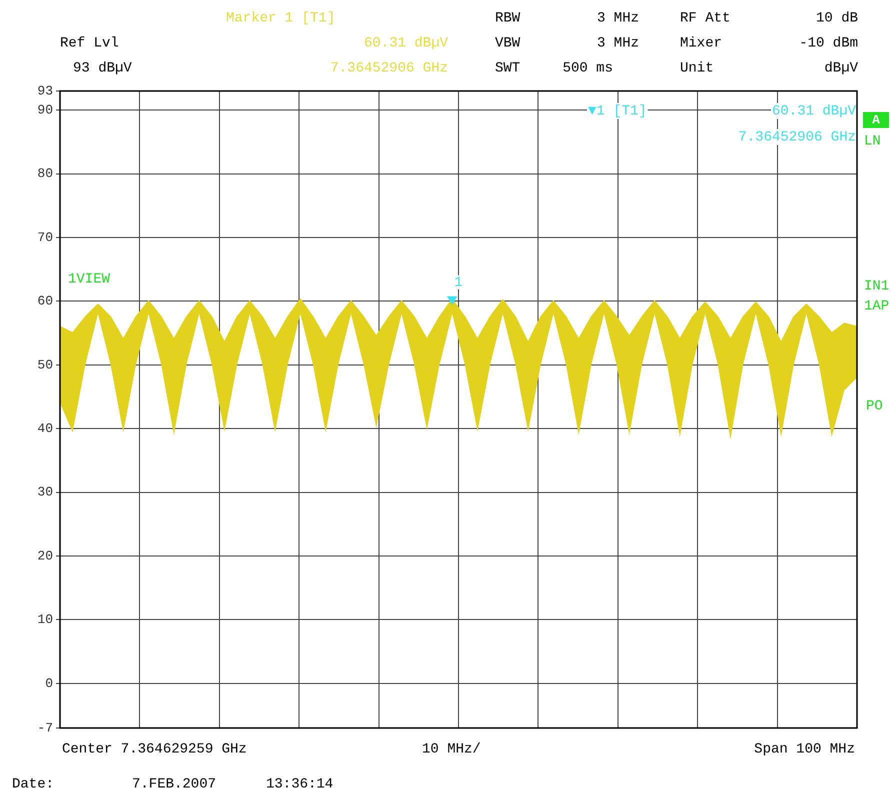  What do you see at coordinates (877, 286) in the screenshot?
I see `text: IN1` at bounding box center [877, 286].